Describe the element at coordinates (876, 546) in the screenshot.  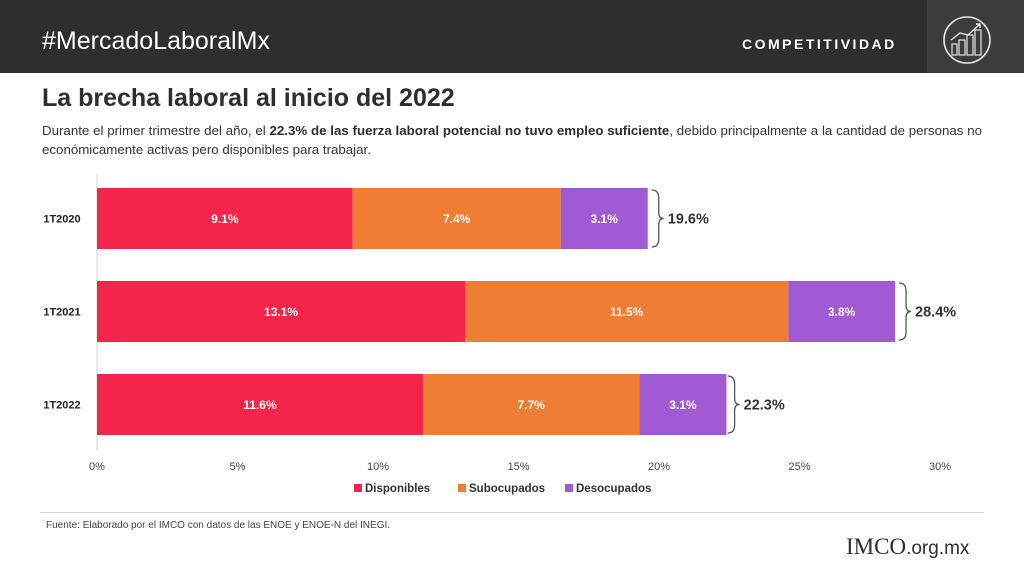
I see `imco-brand: IMCO` at that location.